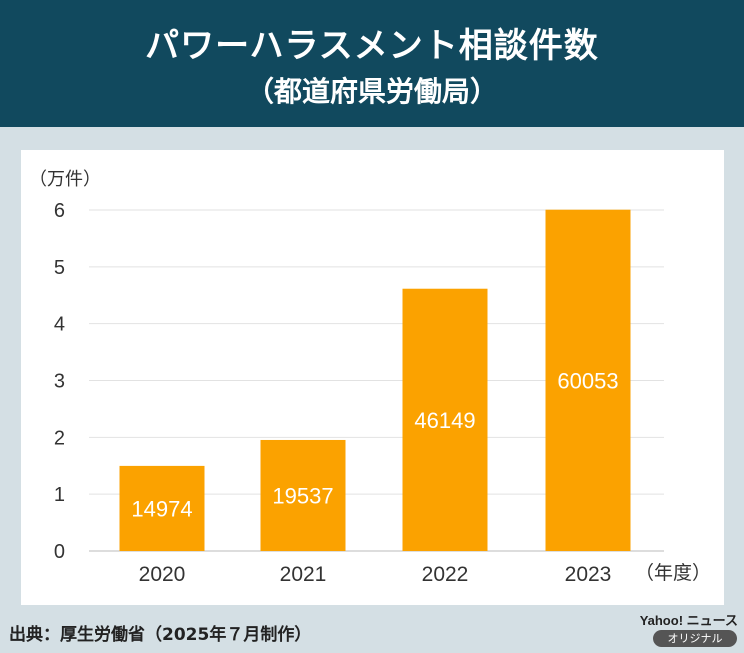 The width and height of the screenshot is (744, 653). I want to click on data-label: 60053, so click(587, 380).